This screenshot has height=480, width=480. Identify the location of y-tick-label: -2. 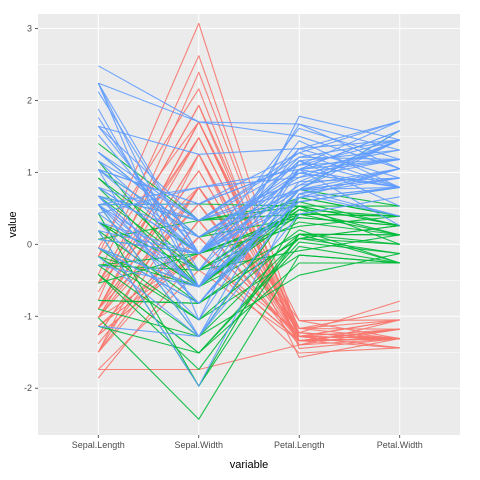
(28, 388).